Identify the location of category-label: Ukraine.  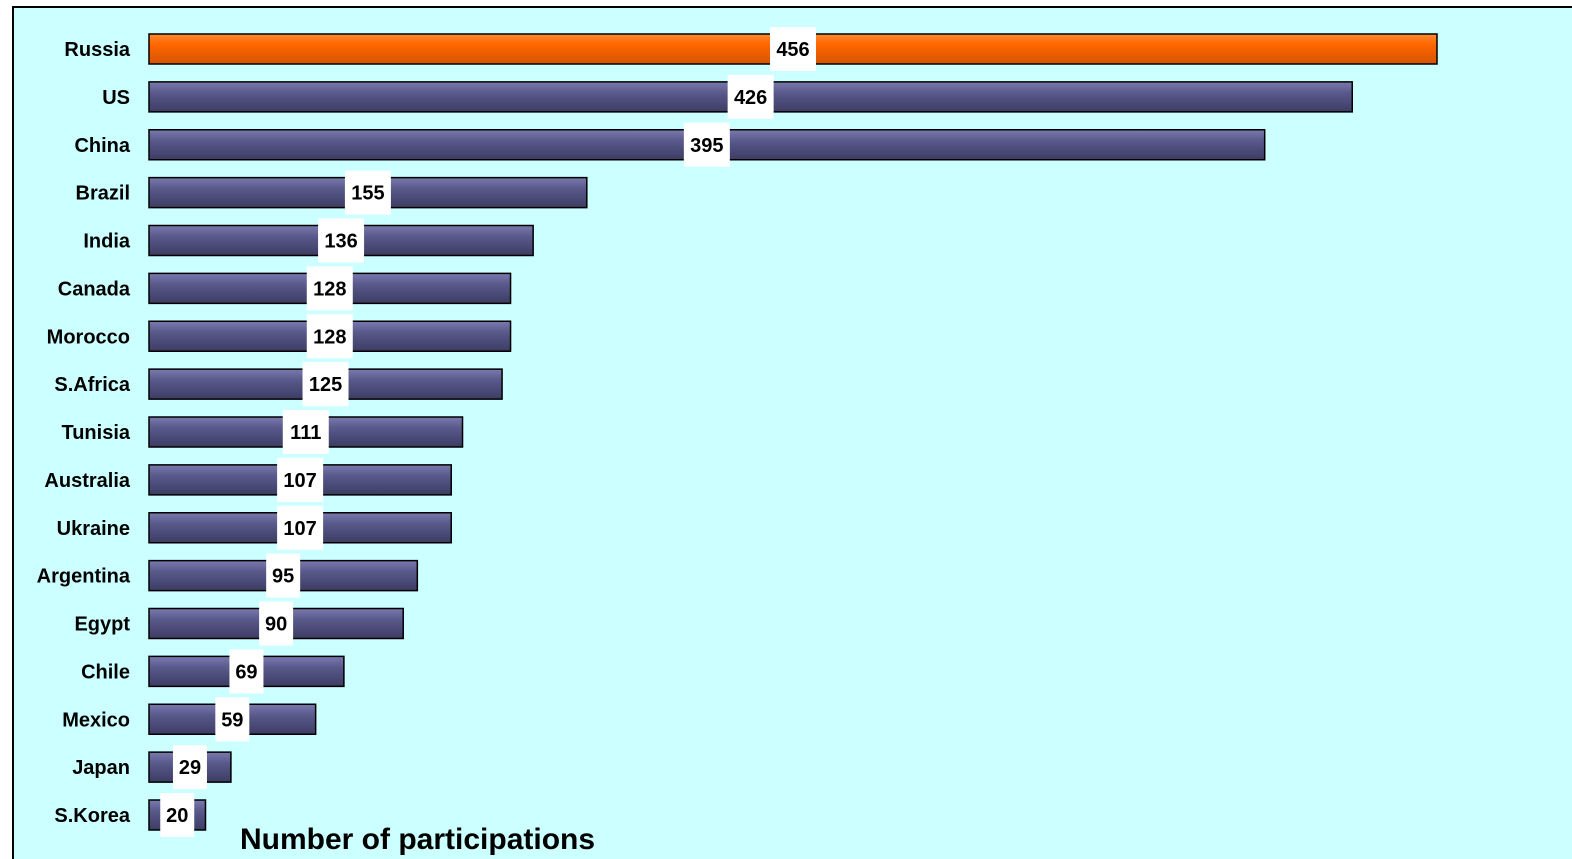
(93, 529).